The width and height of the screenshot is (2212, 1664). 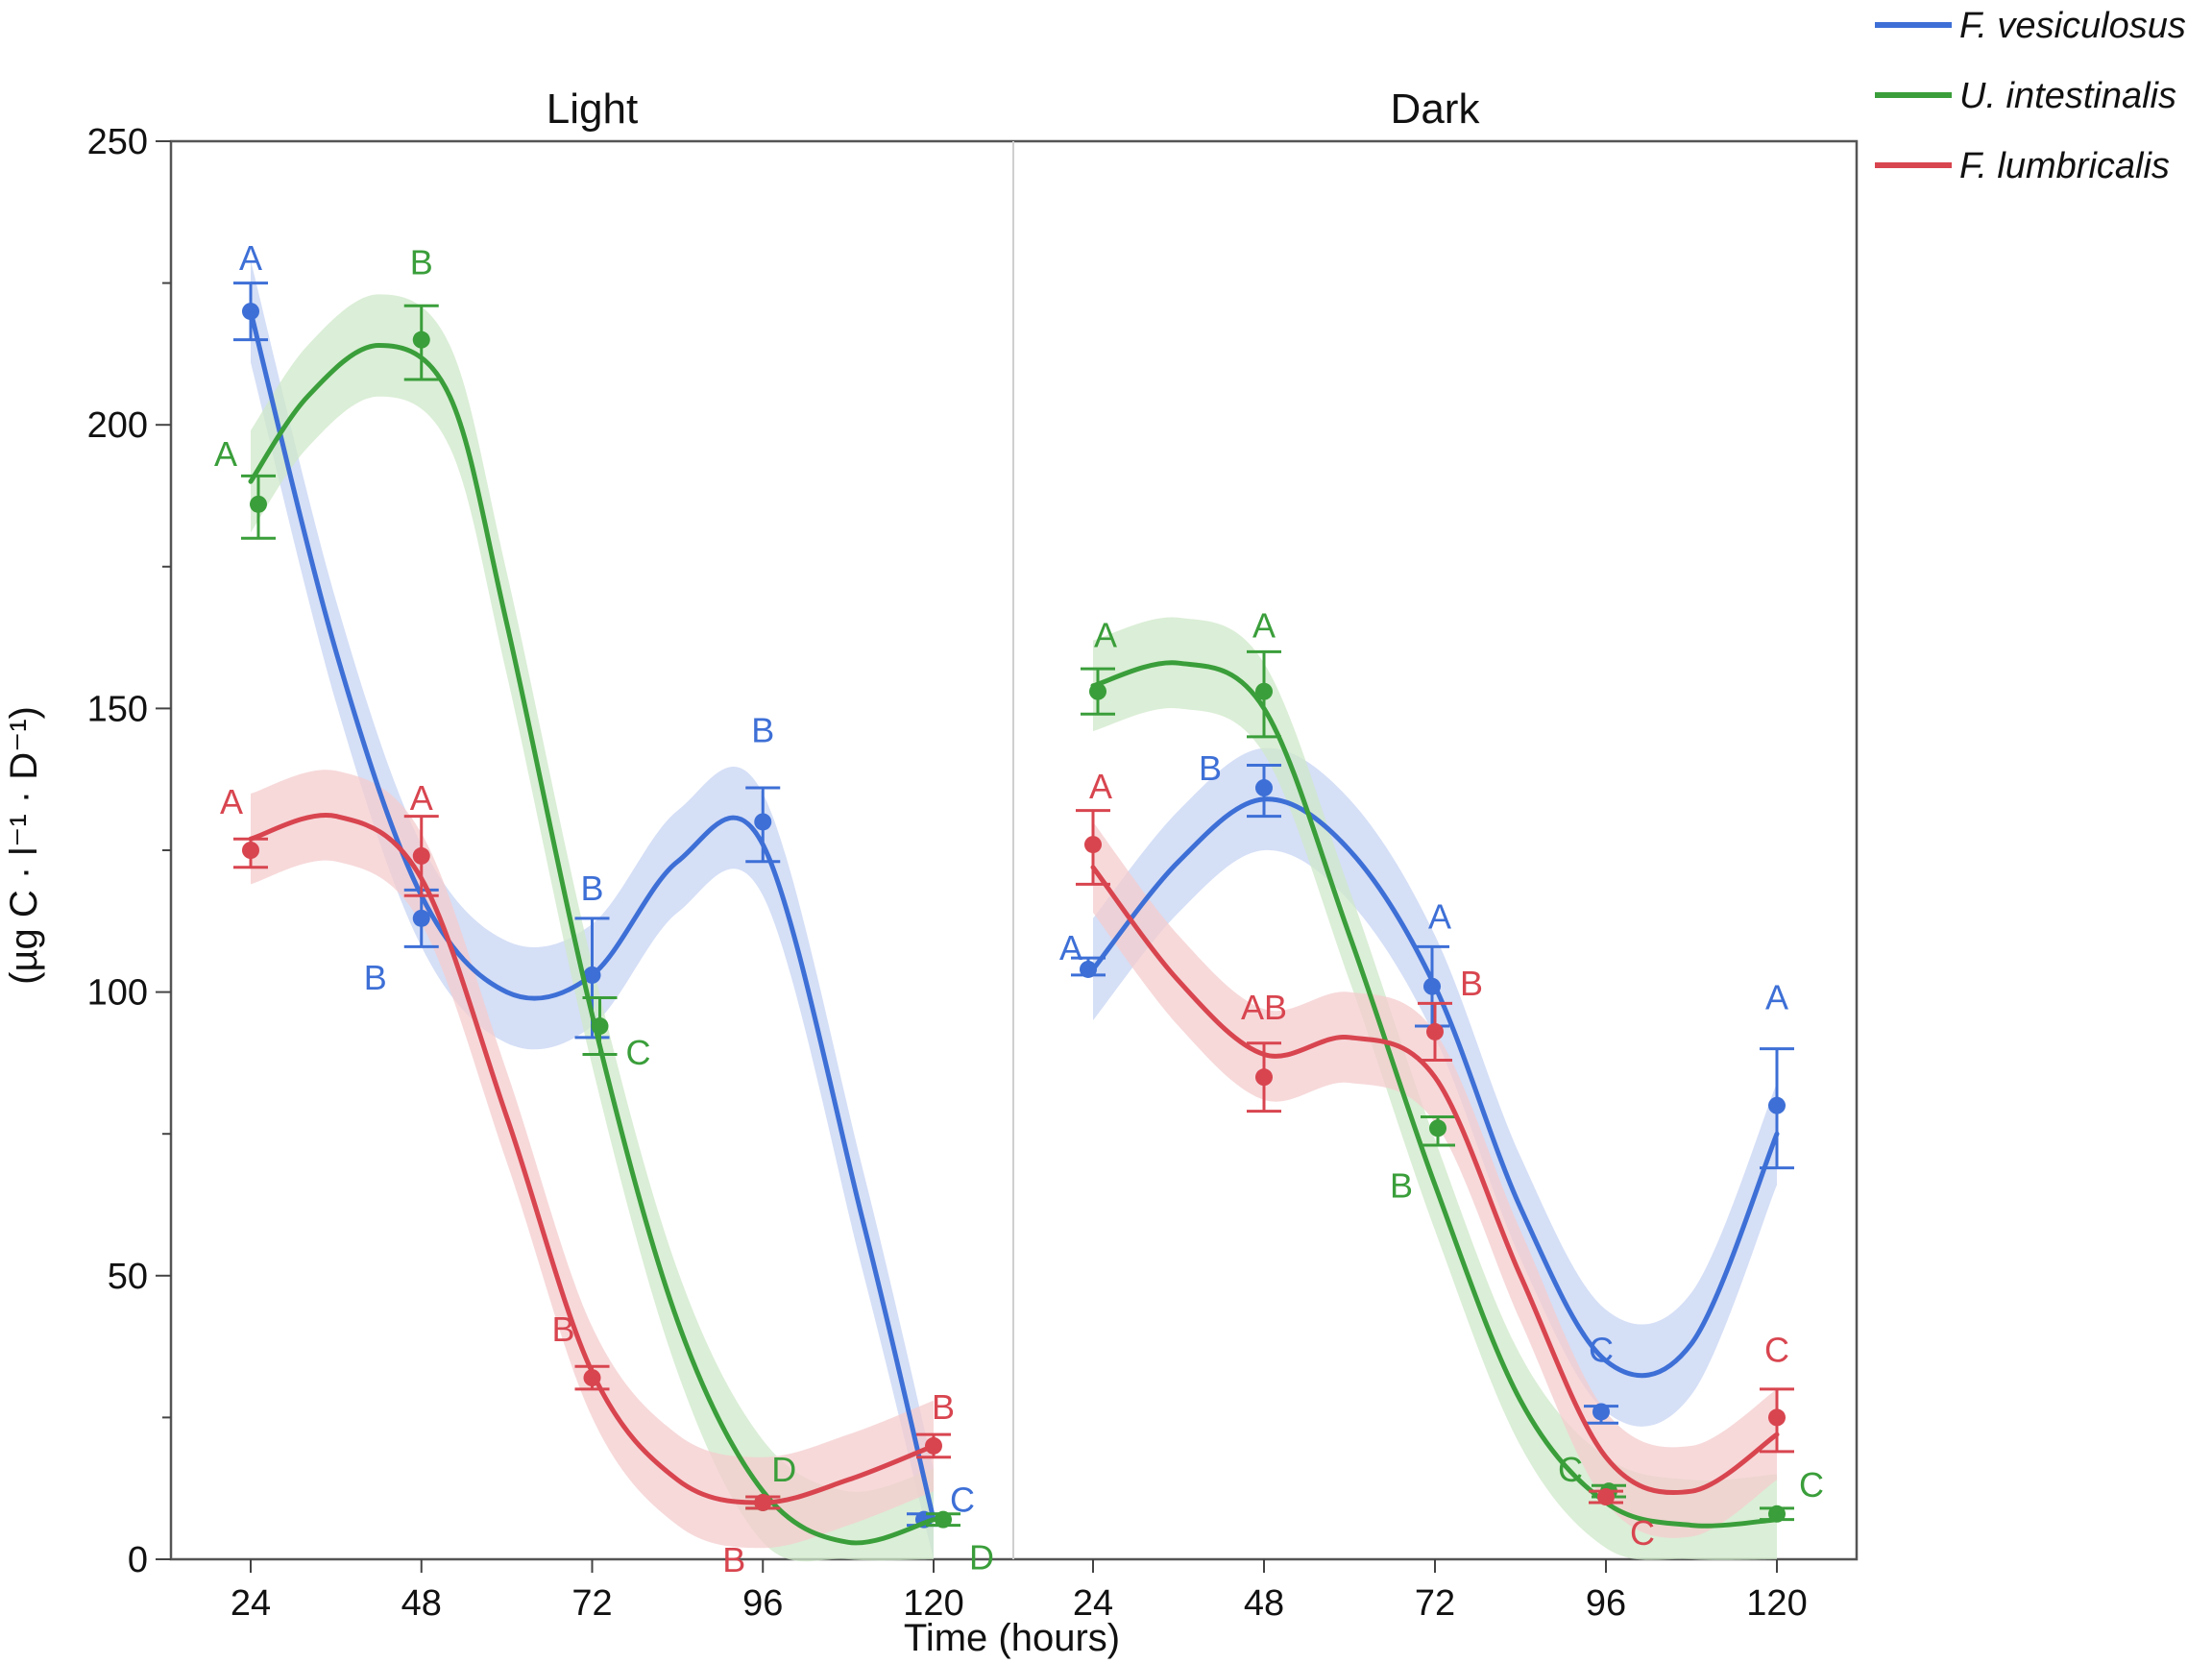 I want to click on y-tick-label: 50, so click(x=128, y=1277).